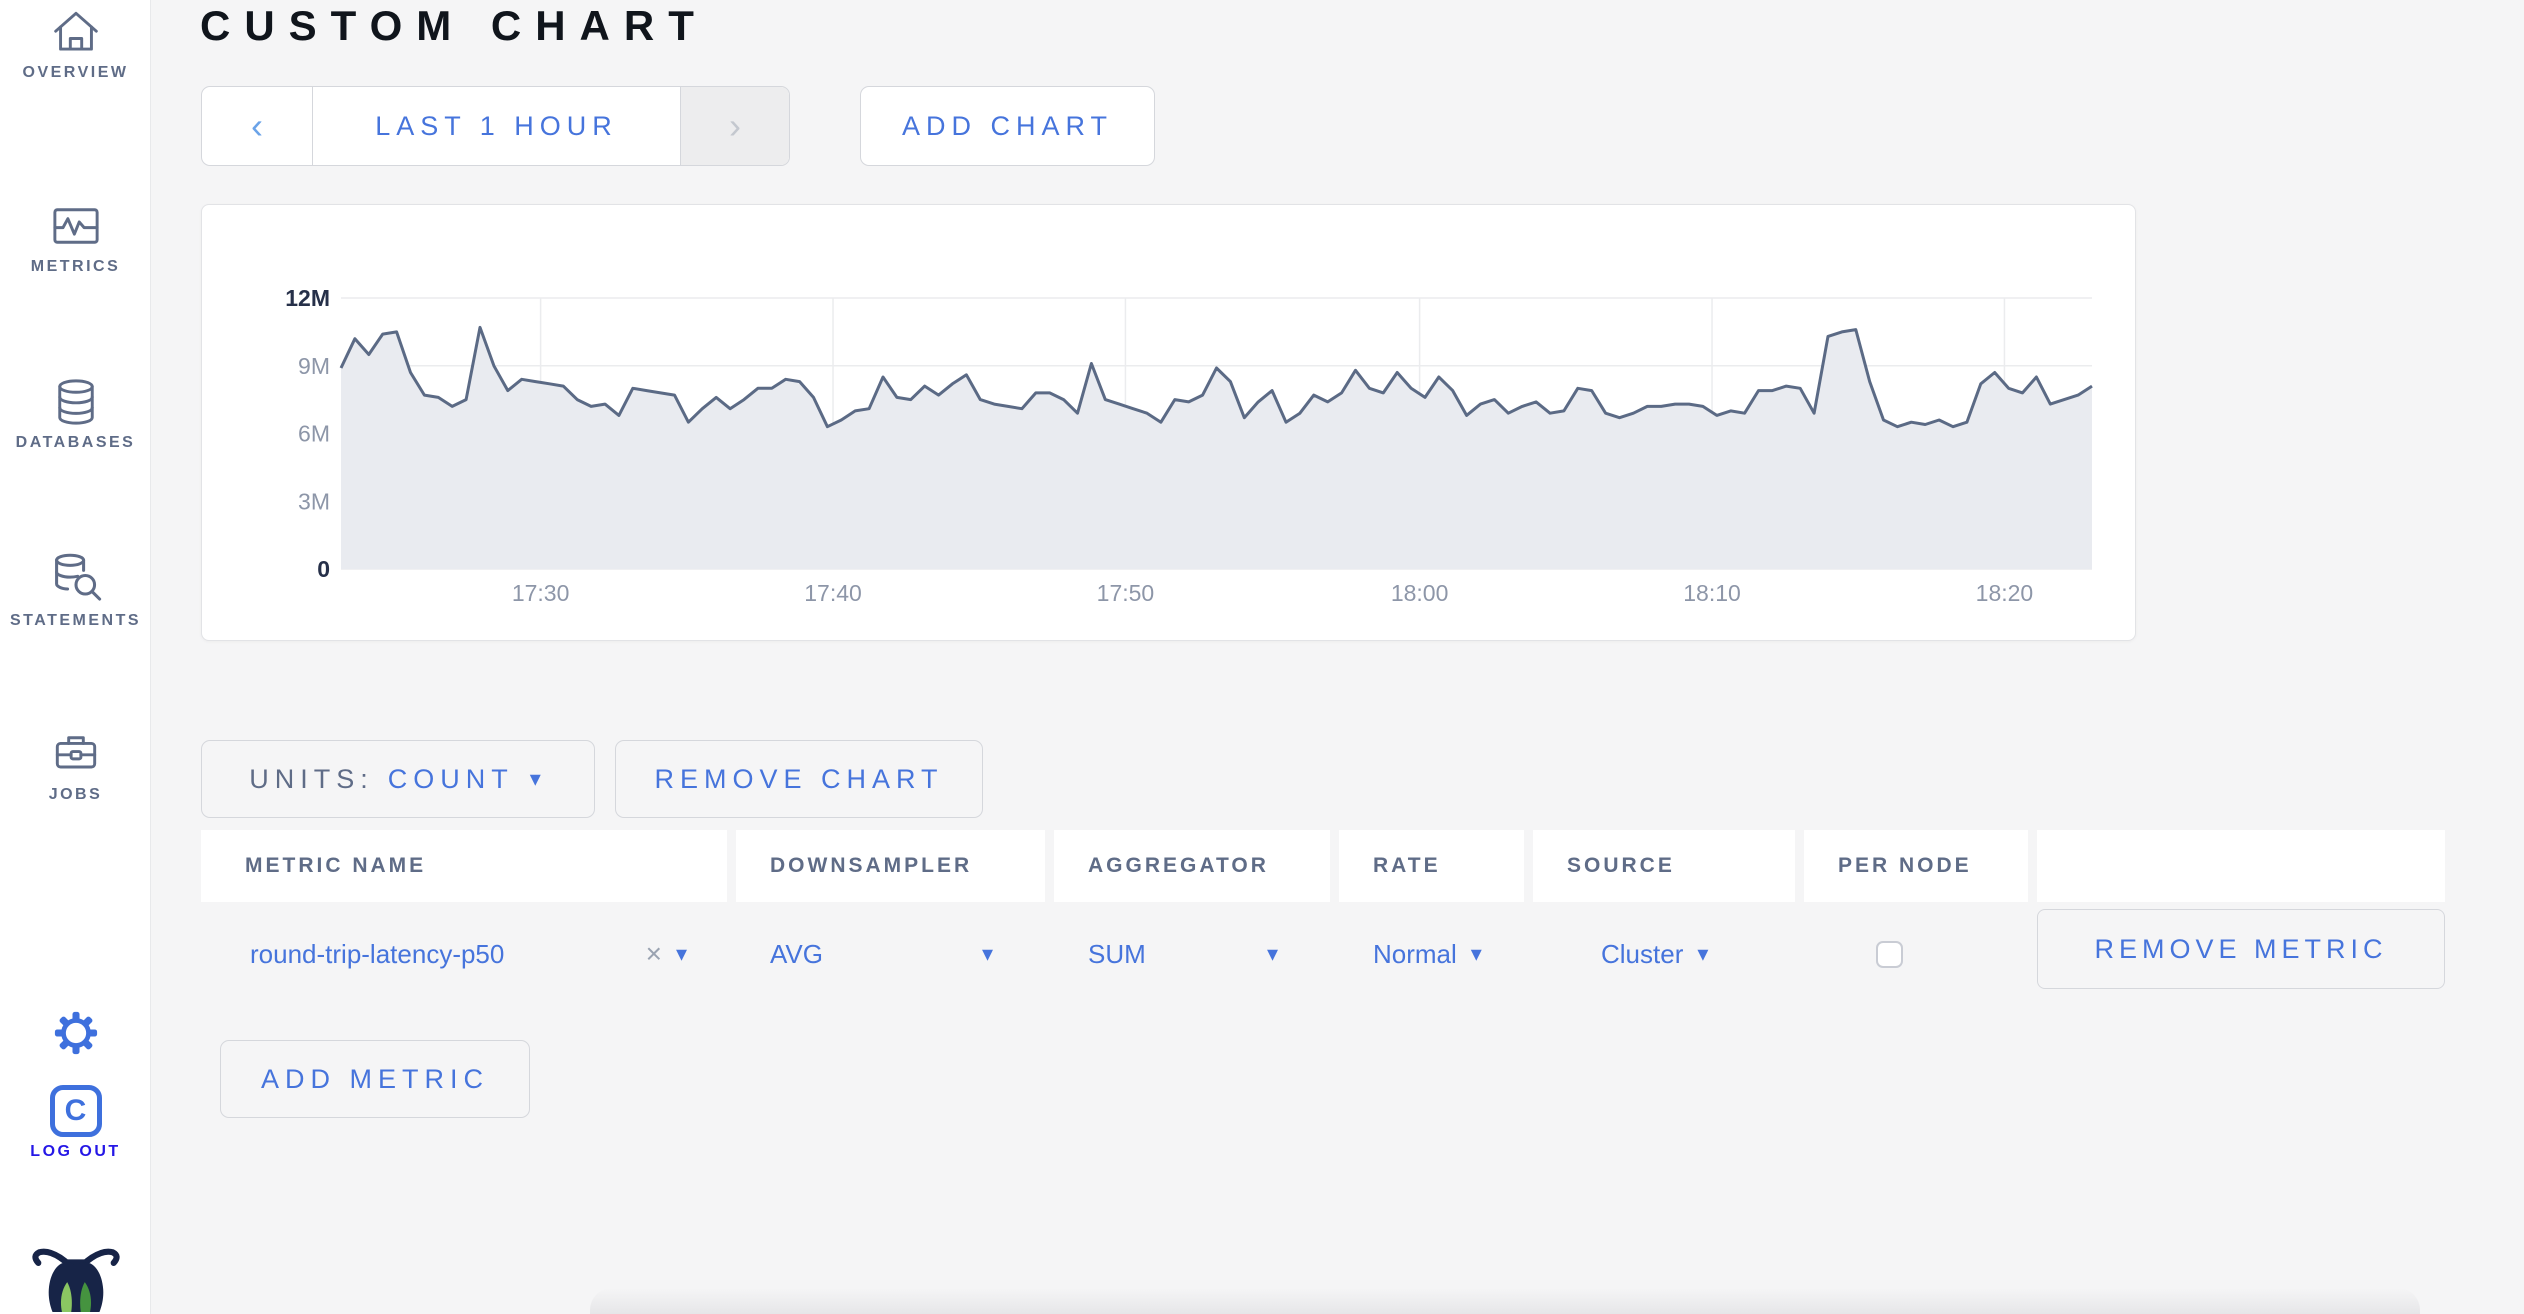  What do you see at coordinates (75, 794) in the screenshot?
I see `sidebar-item-label: JOBS` at bounding box center [75, 794].